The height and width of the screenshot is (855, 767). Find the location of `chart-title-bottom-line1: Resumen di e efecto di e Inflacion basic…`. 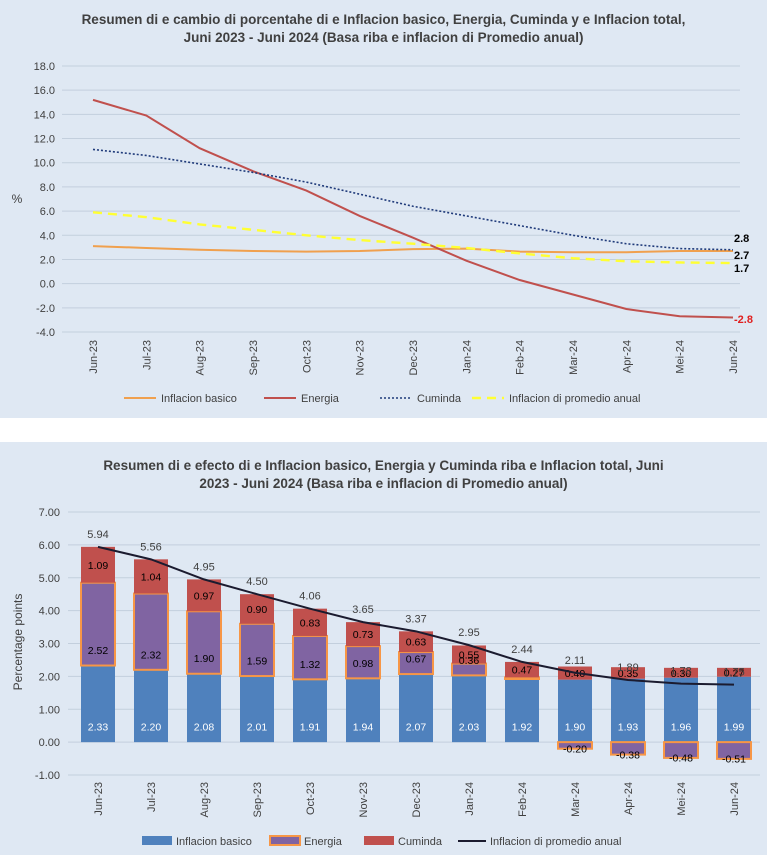

chart-title-bottom-line1: Resumen di e efecto di e Inflacion basic… is located at coordinates (383, 465).